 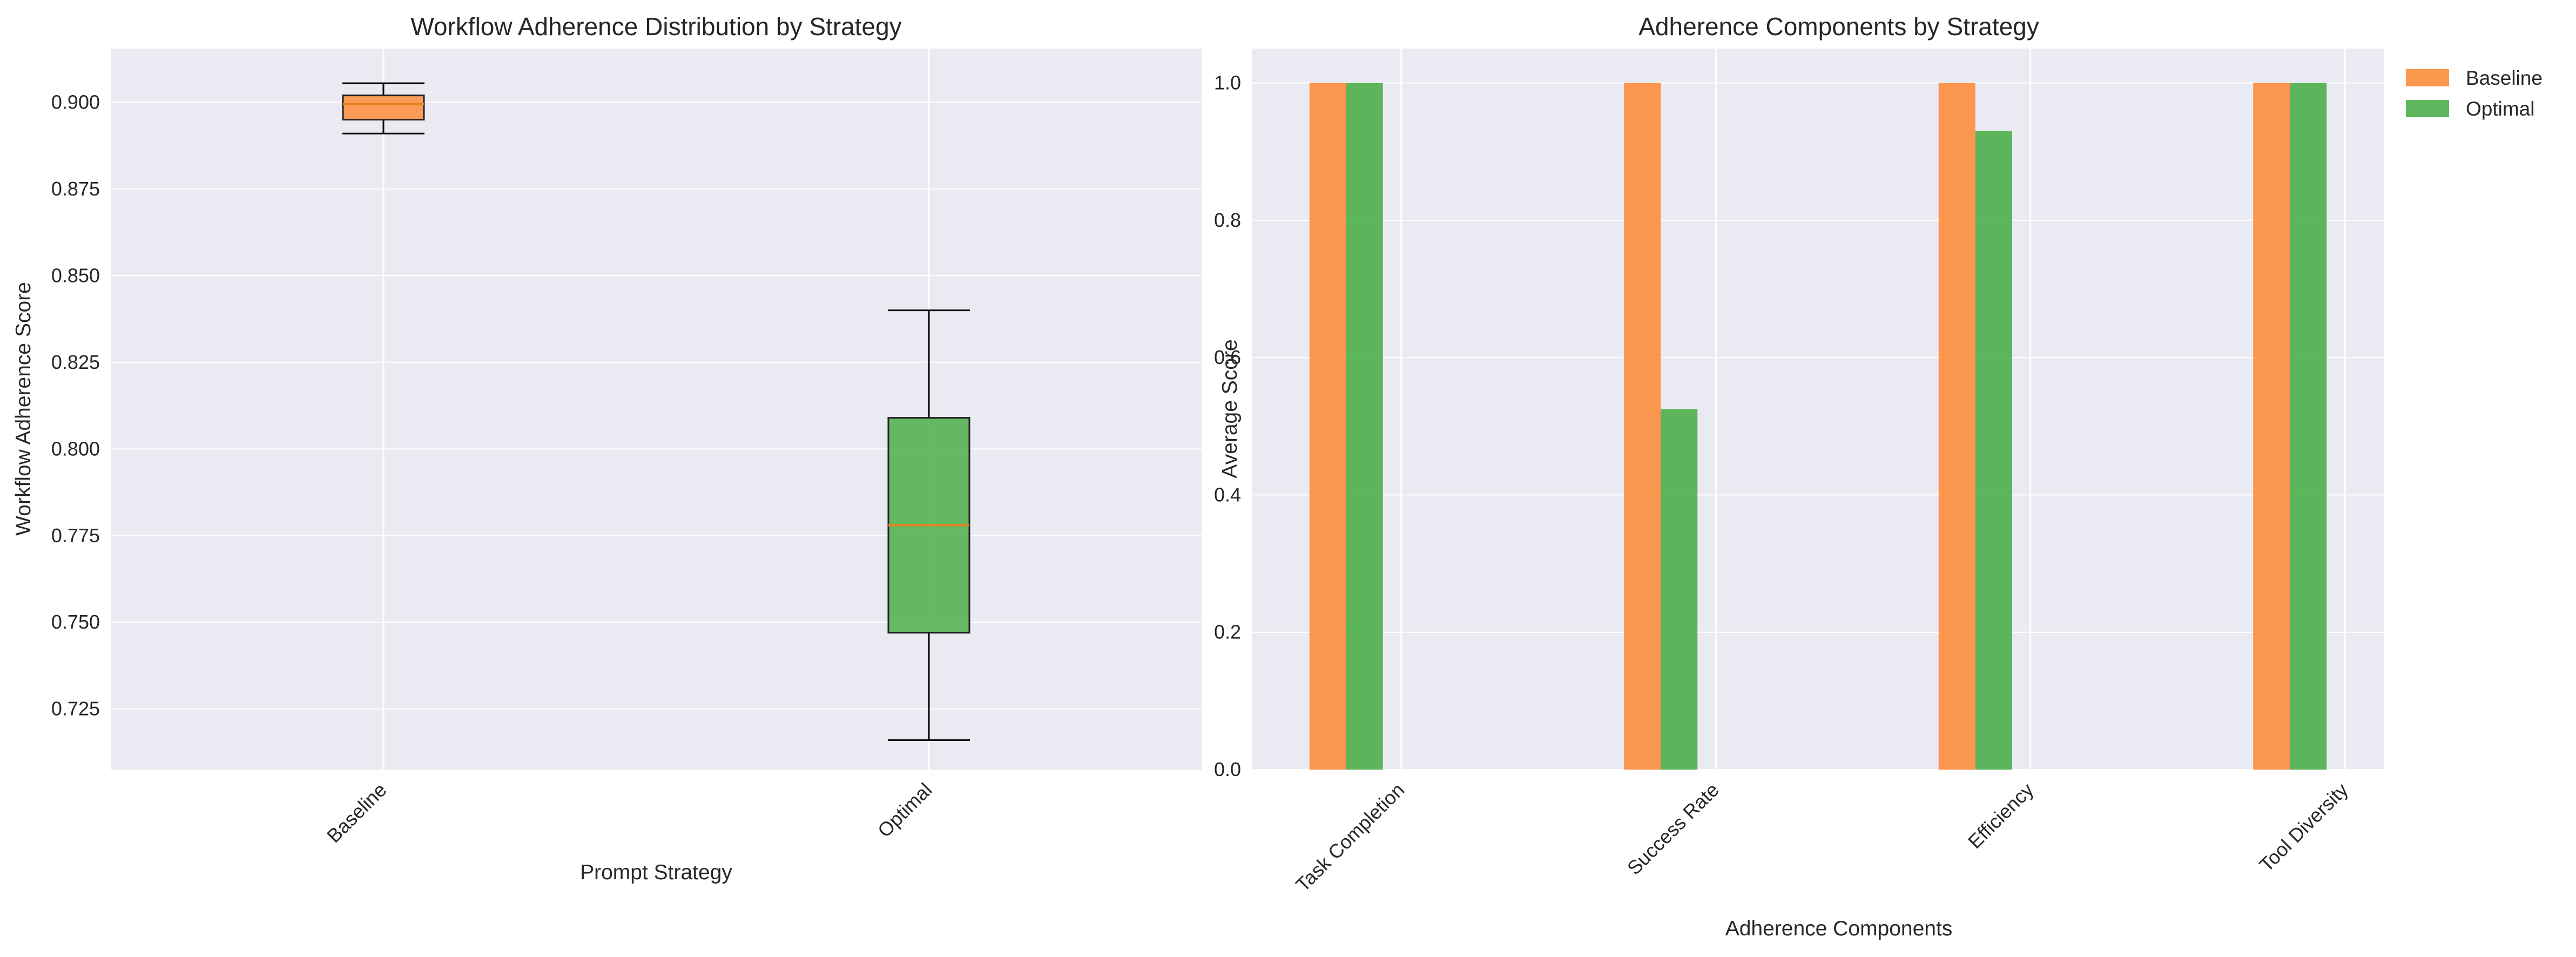 What do you see at coordinates (2500, 109) in the screenshot?
I see `legend-label-optimal: Optimal` at bounding box center [2500, 109].